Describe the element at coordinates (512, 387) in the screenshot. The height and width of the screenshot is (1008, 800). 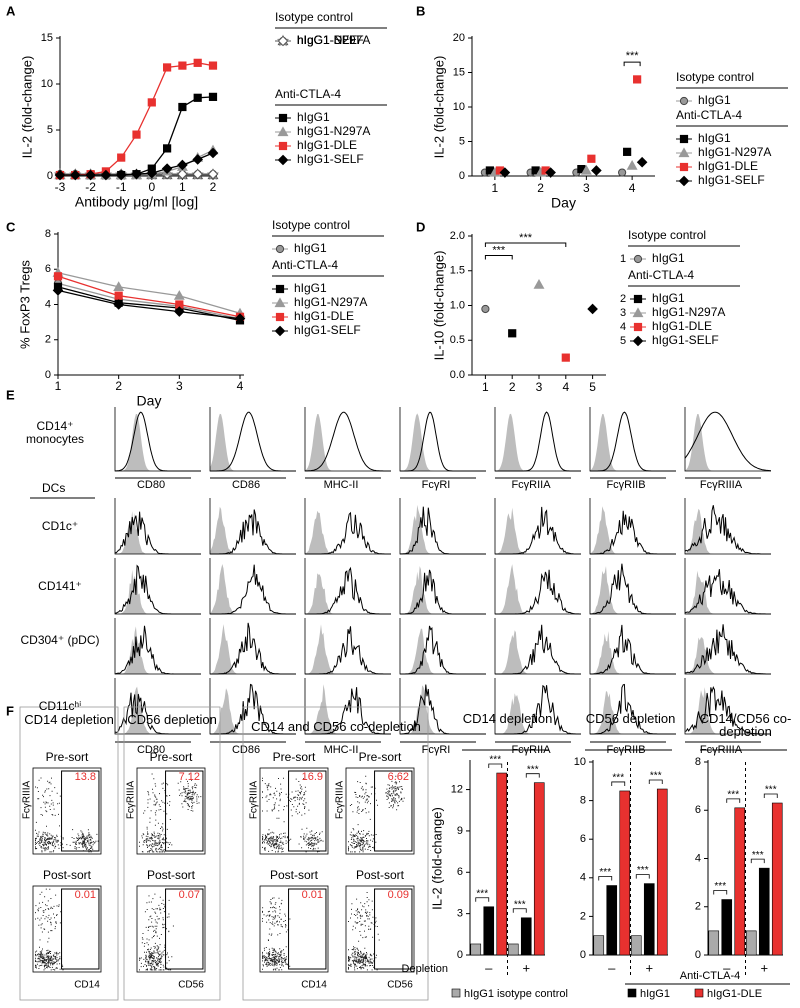
I see `x-tick-label: 2` at that location.